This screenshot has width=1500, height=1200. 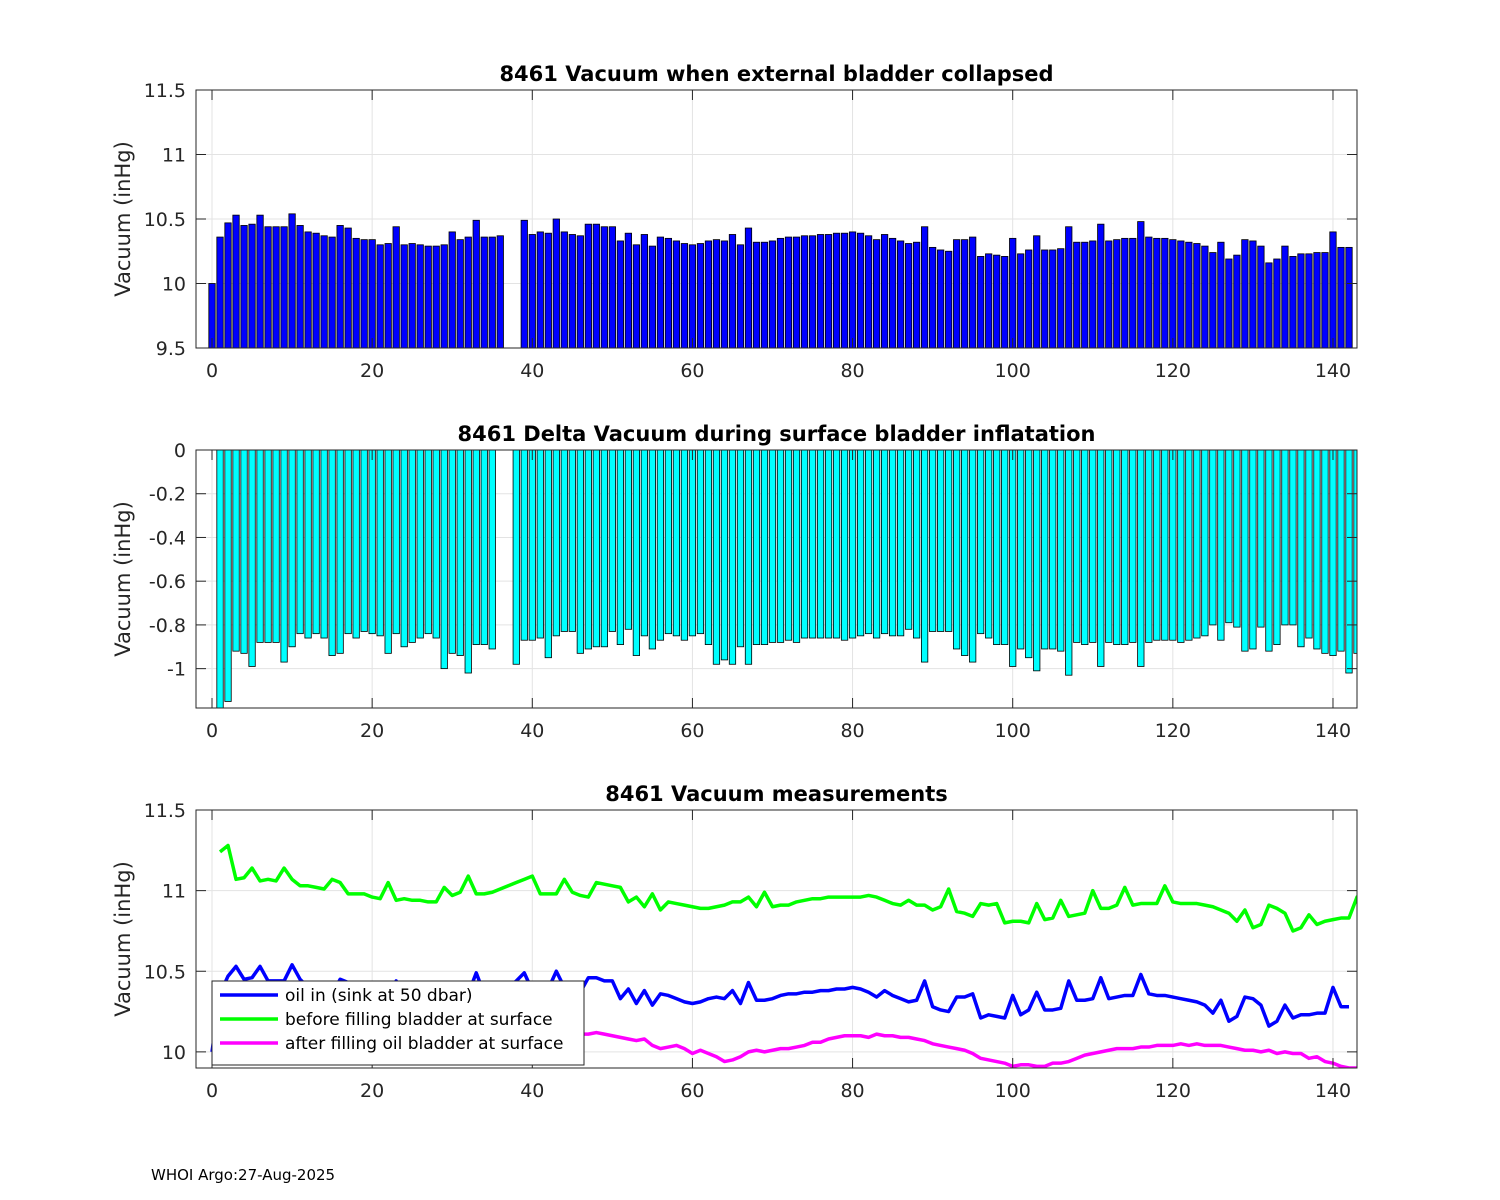 What do you see at coordinates (165, 972) in the screenshot?
I see `y-tick-label: 10.5` at bounding box center [165, 972].